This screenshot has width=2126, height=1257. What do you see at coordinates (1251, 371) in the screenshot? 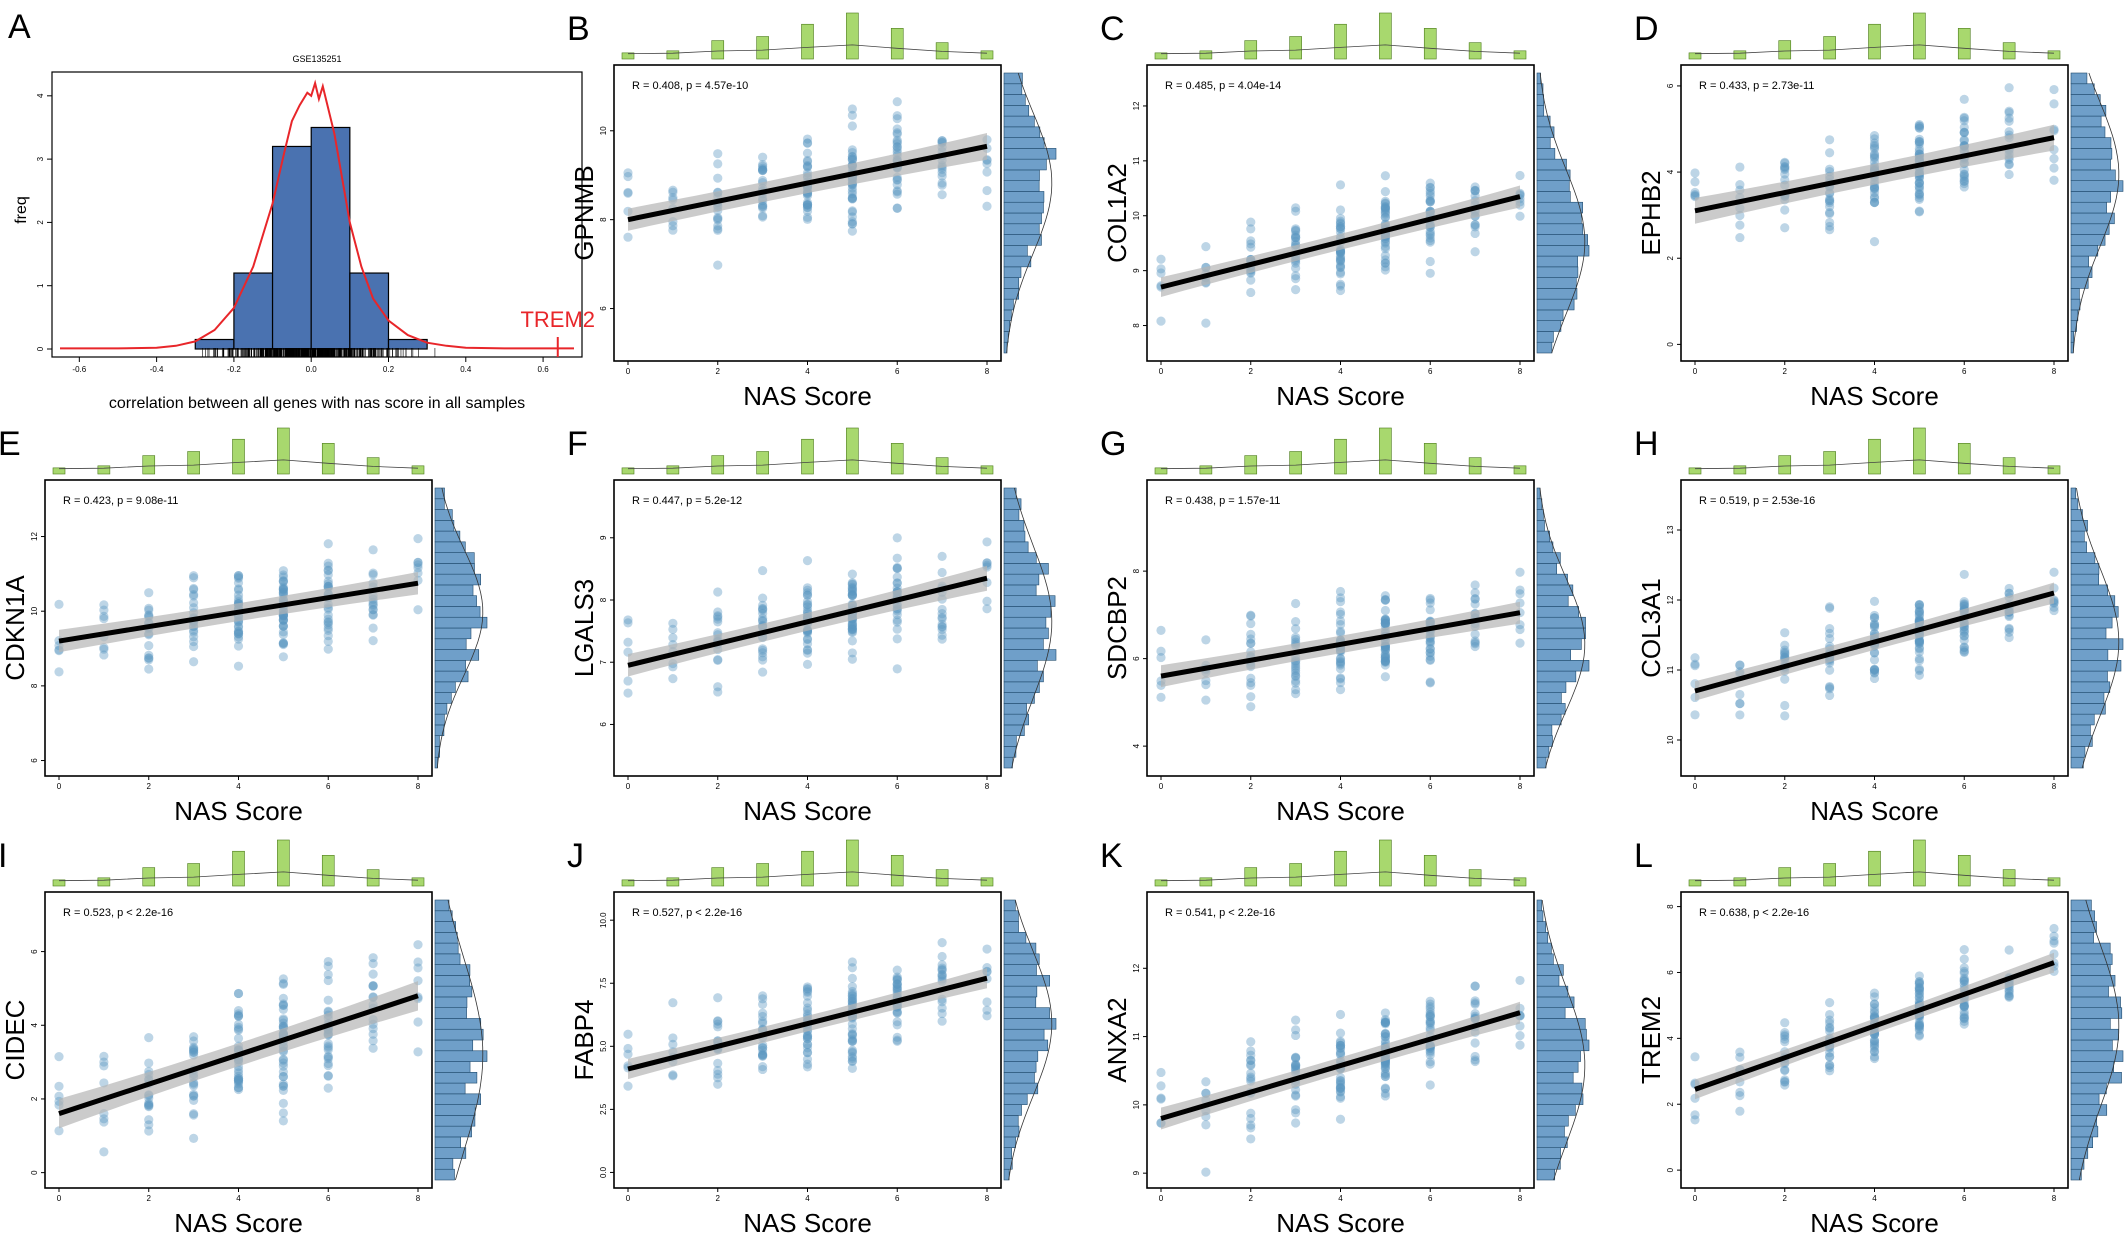
I see `x-tick-label: 2` at bounding box center [1251, 371].